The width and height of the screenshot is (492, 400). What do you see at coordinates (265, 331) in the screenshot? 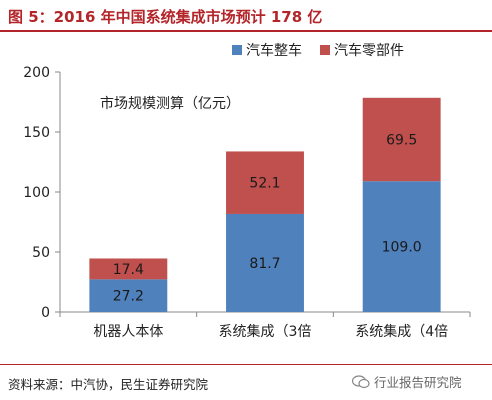
I see `x-tick-label: 系统集成（3倍` at bounding box center [265, 331].